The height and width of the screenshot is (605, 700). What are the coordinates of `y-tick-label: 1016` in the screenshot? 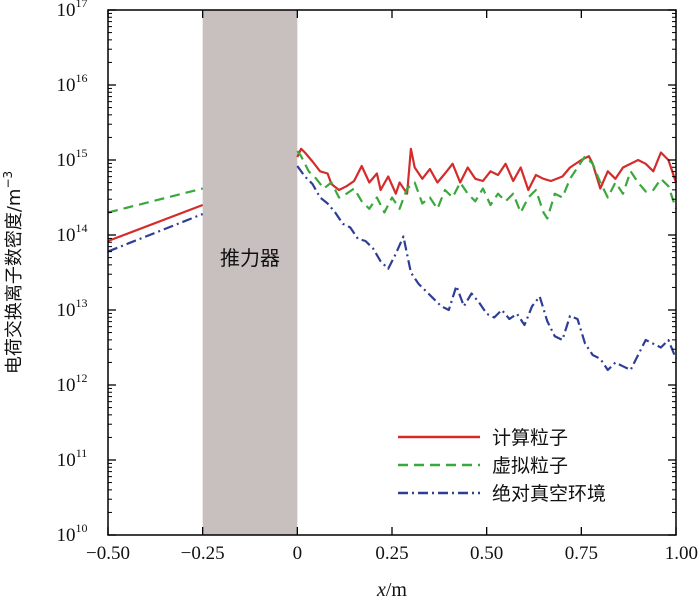 It's located at (72, 83).